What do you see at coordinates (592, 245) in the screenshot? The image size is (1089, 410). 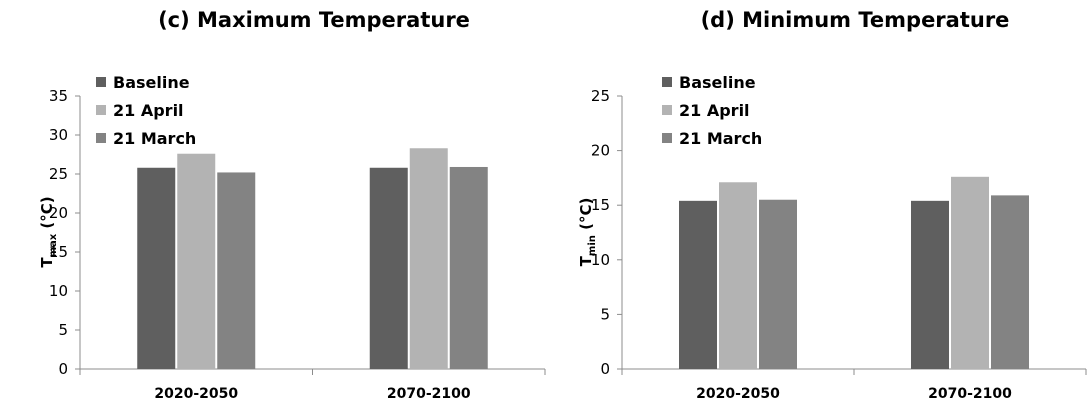 I see `y-axis-label-subscript: min` at bounding box center [592, 245].